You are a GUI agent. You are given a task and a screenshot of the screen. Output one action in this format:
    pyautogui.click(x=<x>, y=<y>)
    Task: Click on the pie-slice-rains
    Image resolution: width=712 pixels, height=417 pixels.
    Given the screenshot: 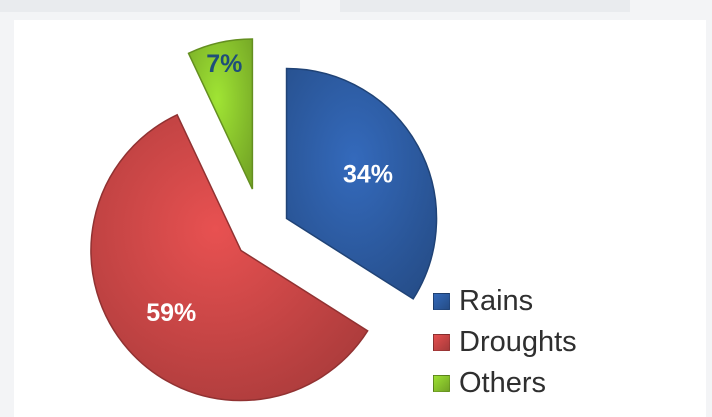 What is the action you would take?
    pyautogui.click(x=361, y=183)
    